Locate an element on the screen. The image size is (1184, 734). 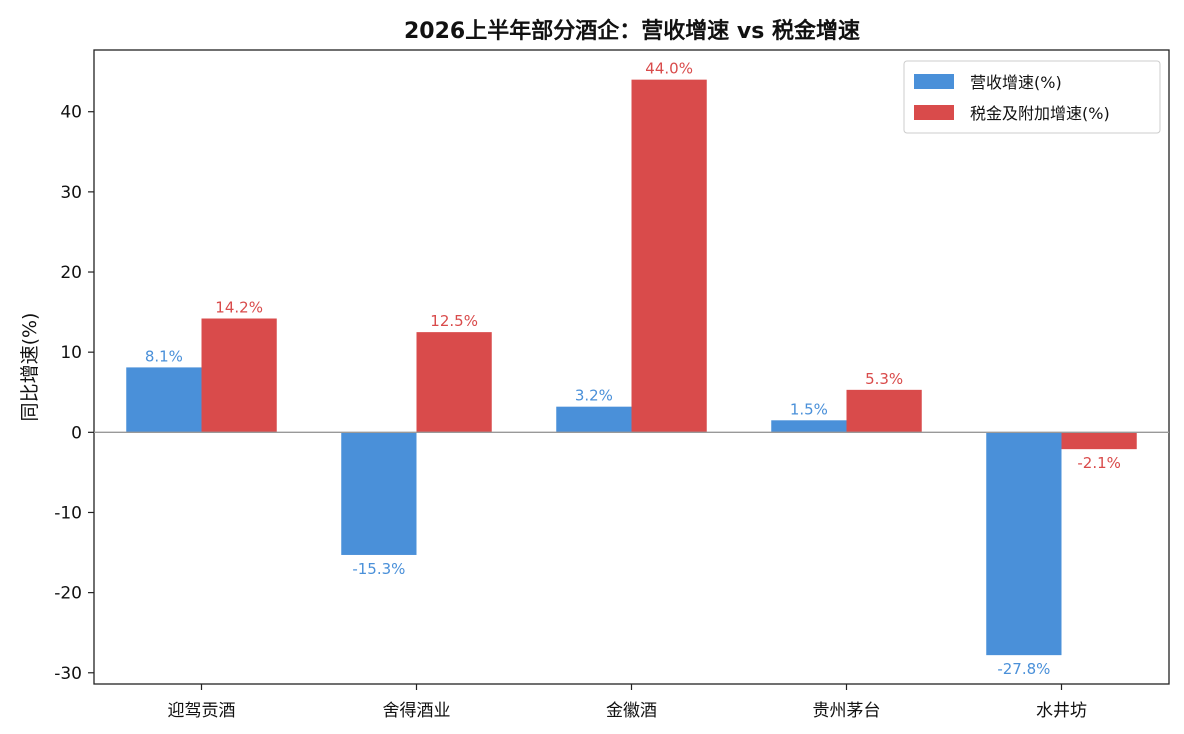
y-tick-label: 0 is located at coordinates (76, 433).